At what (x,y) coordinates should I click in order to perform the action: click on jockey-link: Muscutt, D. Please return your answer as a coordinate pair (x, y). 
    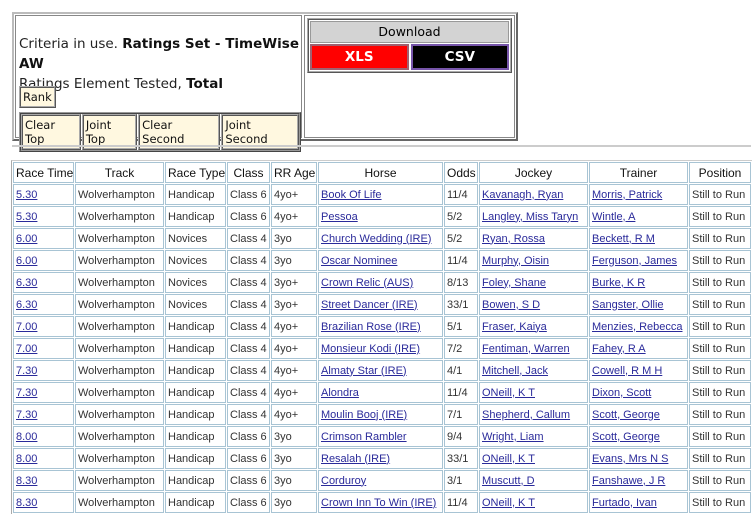
    Looking at the image, I should click on (508, 480).